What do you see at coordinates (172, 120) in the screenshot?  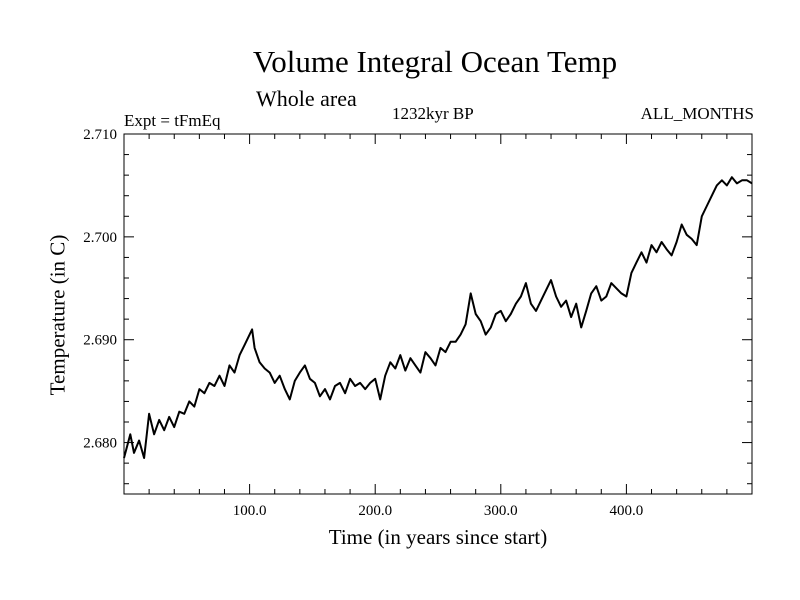 I see `experiment-label: Expt = tFmEq` at bounding box center [172, 120].